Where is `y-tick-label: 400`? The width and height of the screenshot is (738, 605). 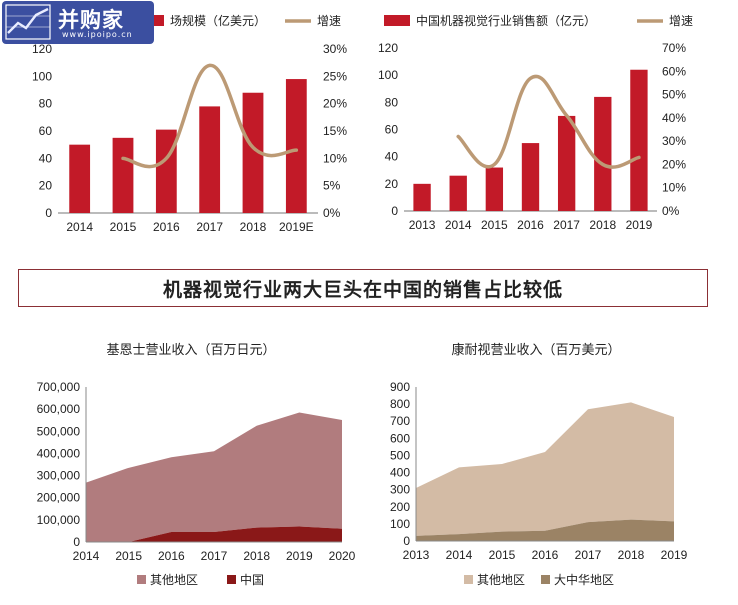
y-tick-label: 400 is located at coordinates (400, 473).